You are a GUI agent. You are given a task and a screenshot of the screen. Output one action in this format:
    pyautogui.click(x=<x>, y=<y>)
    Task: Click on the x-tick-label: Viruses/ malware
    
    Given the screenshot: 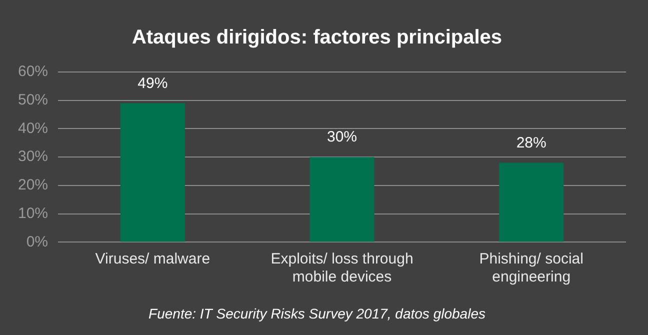 What is the action you would take?
    pyautogui.click(x=152, y=259)
    